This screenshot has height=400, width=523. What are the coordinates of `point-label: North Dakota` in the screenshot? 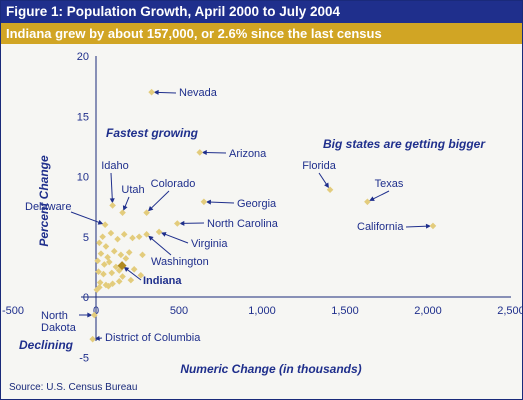 It's located at (59, 322).